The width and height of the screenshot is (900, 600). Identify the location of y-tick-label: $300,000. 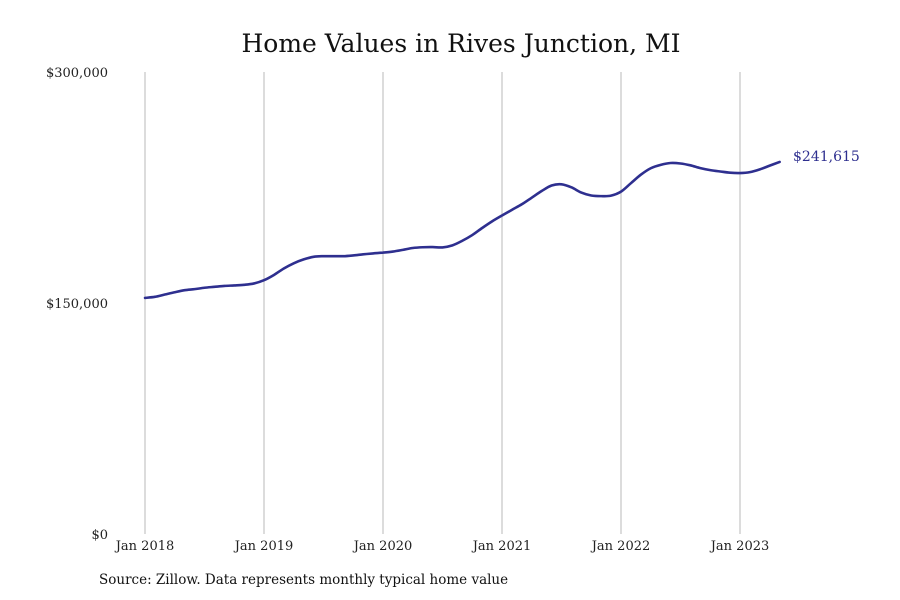
(77, 73).